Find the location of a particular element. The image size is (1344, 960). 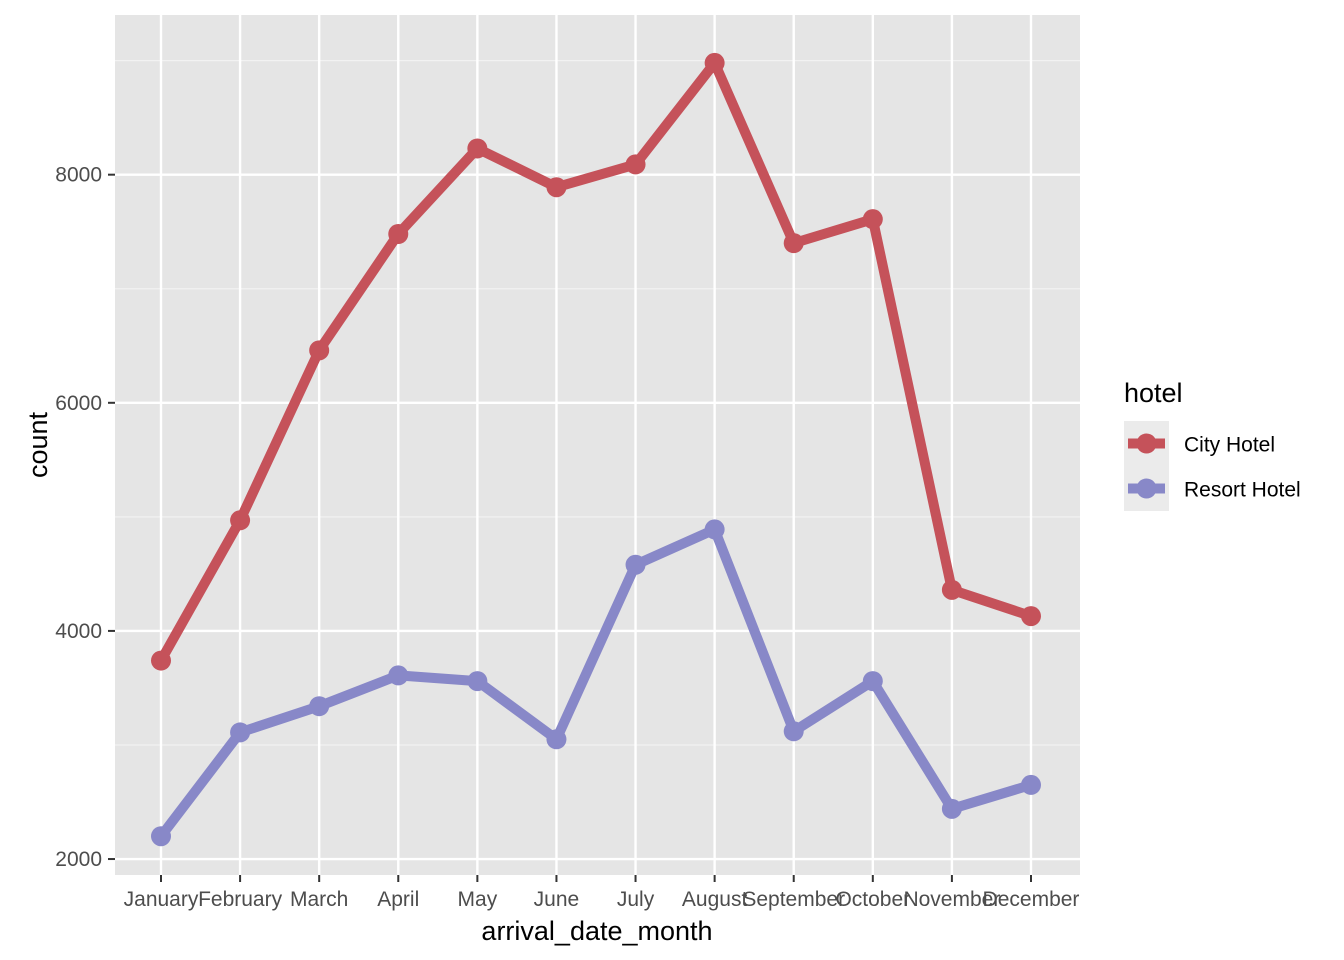

legend: hotel City Hotel Resort Hotel is located at coordinates (1212, 444).